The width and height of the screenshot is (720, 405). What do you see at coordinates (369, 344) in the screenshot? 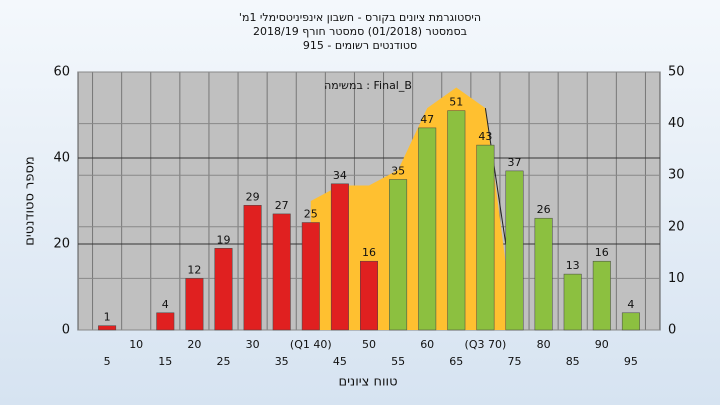
I see `x-tick-label: 50` at bounding box center [369, 344].